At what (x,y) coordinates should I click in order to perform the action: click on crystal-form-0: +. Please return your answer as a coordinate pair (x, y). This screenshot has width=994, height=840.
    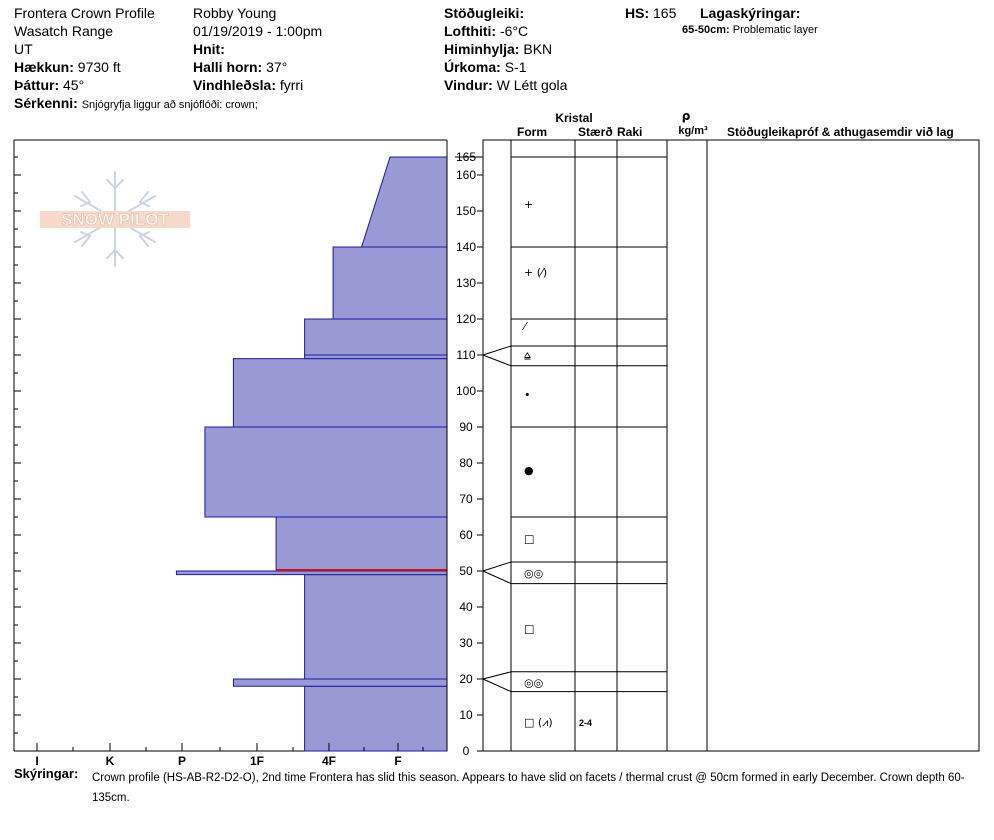
    Looking at the image, I should click on (528, 204).